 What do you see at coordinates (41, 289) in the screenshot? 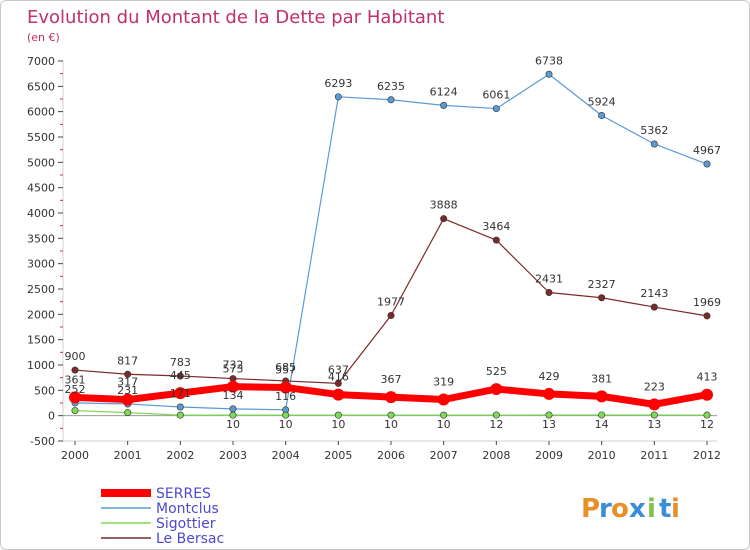
I see `y-tick-label: 2500` at bounding box center [41, 289].